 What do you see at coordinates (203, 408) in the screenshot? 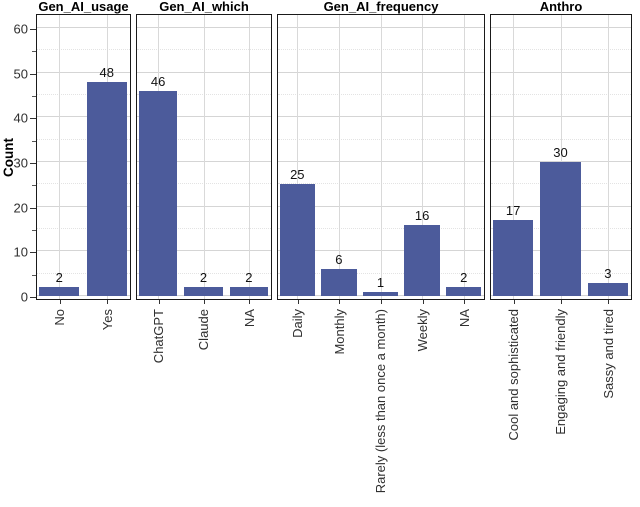
I see `x-axis-label: Claude` at bounding box center [203, 408].